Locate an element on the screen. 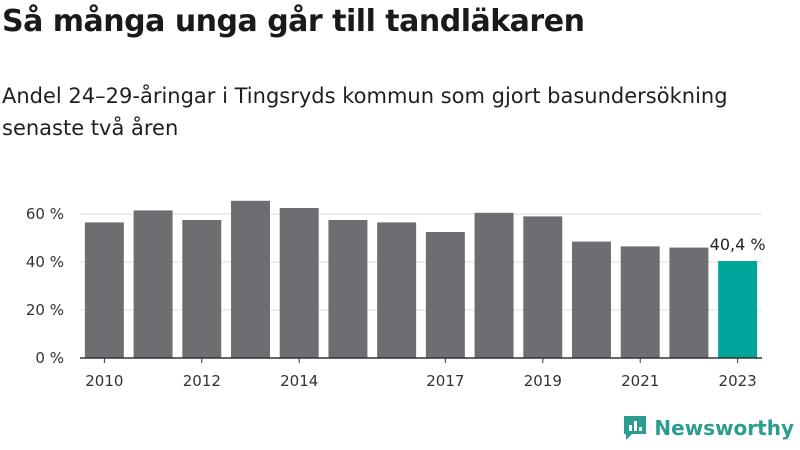 This screenshot has height=450, width=800. x-tick-label: 2014 is located at coordinates (299, 381).